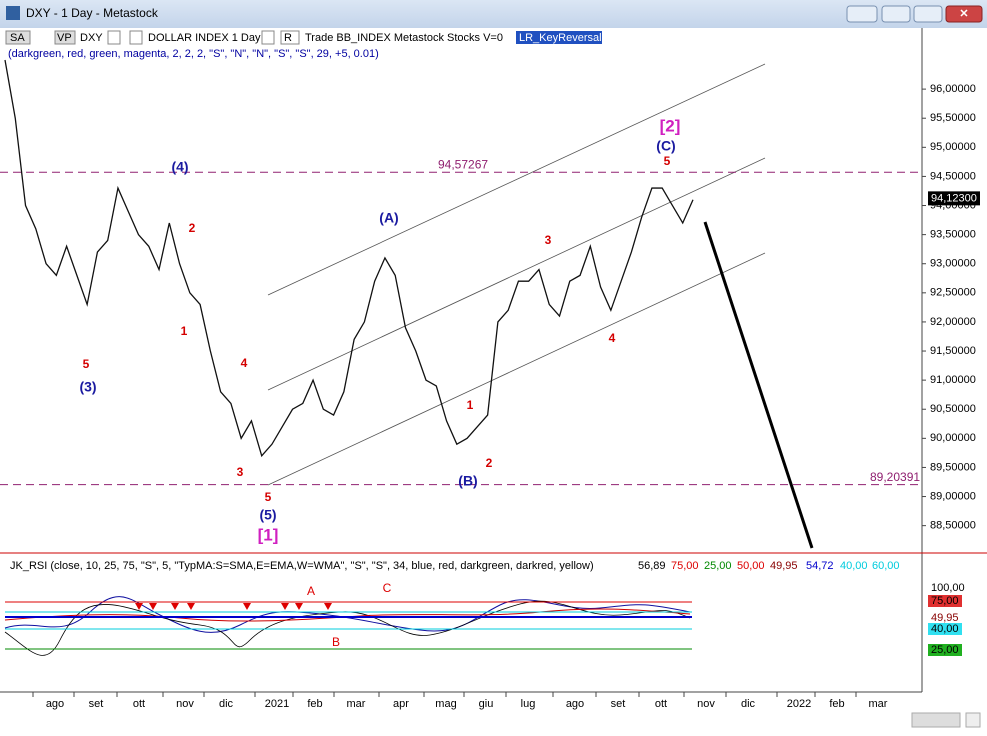 This screenshot has height=736, width=987. What do you see at coordinates (748, 704) in the screenshot?
I see `date-label: dic` at bounding box center [748, 704].